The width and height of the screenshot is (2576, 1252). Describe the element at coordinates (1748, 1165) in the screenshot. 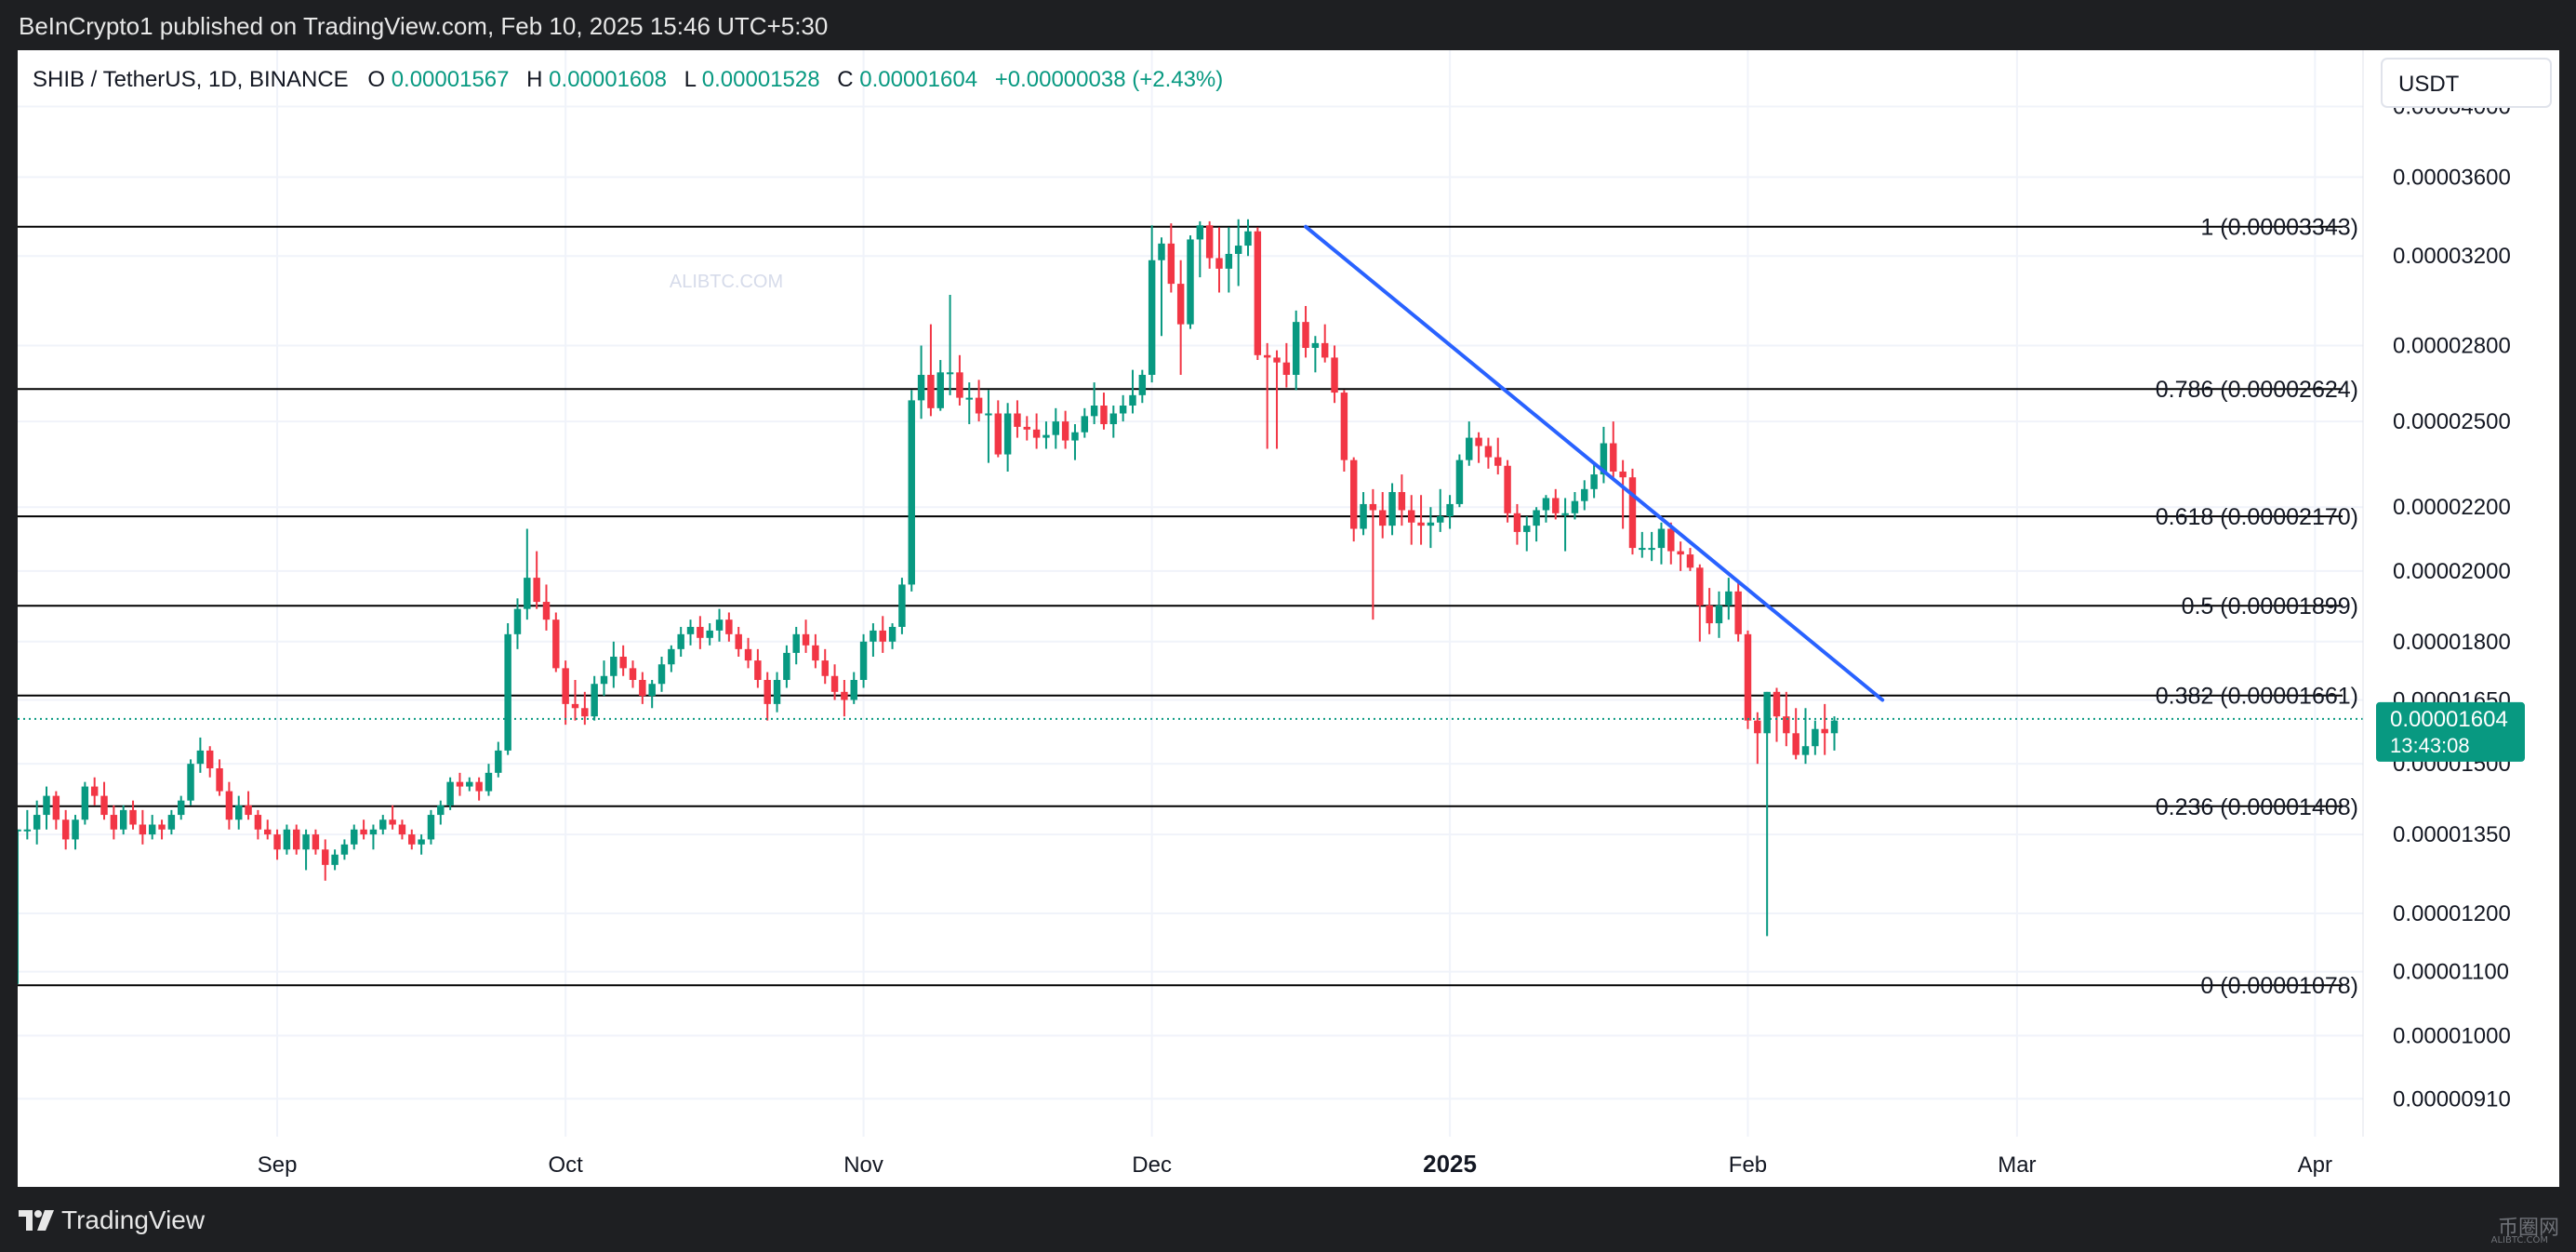

I see `x-tick-label: Feb` at that location.